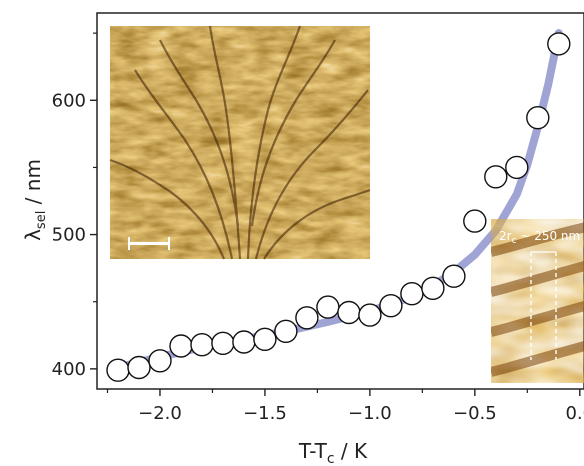 Image resolution: width=584 pixels, height=466 pixels. What do you see at coordinates (370, 413) in the screenshot?
I see `x-tick-label: −1.0` at bounding box center [370, 413].